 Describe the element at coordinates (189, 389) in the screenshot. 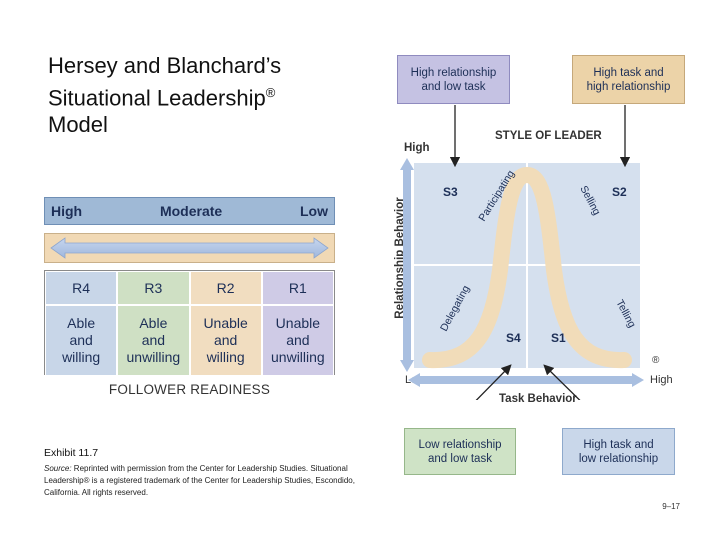

I see `follower-readiness-label: FOLLOWER READINESS` at that location.